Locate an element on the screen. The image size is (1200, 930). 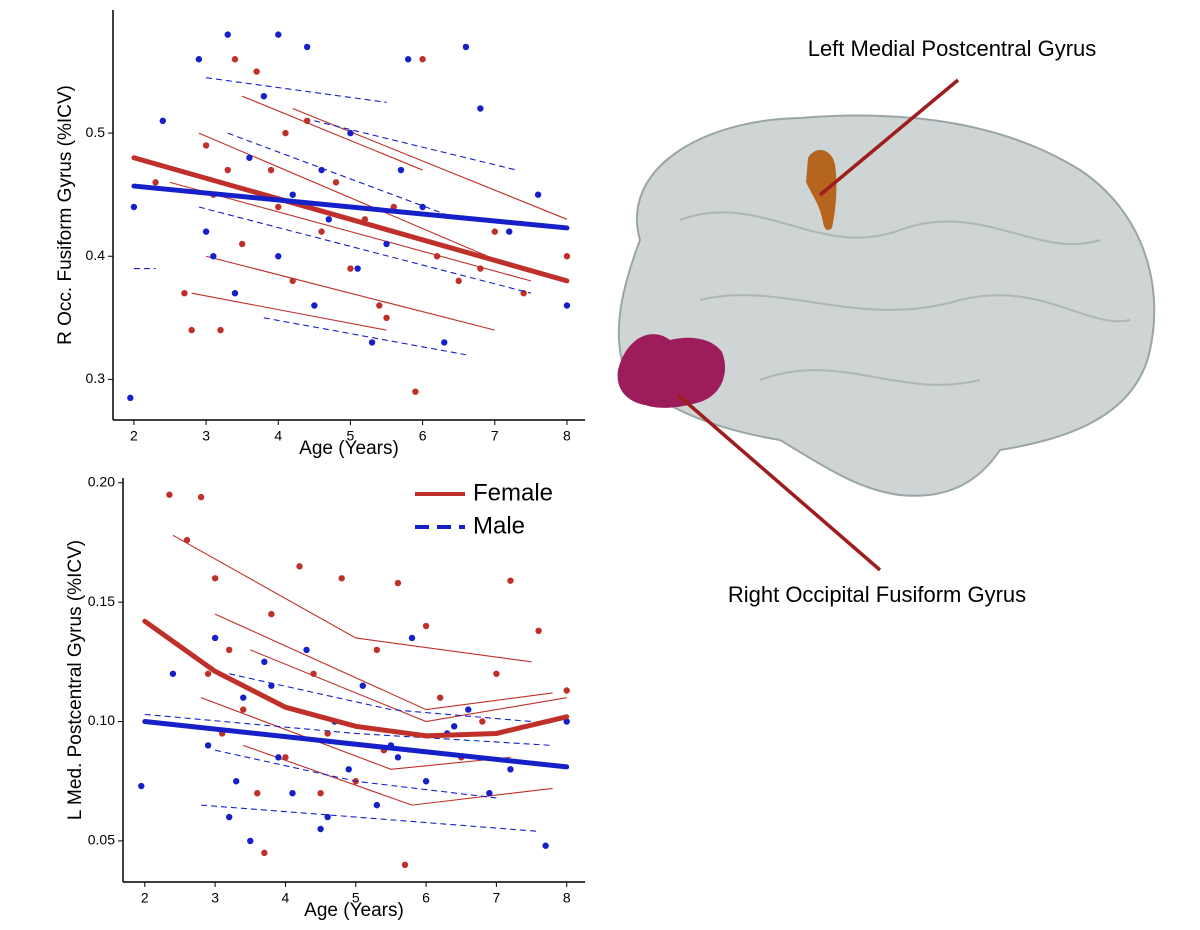
annotation: Right Occipital Fusiform Gyrus is located at coordinates (877, 594).